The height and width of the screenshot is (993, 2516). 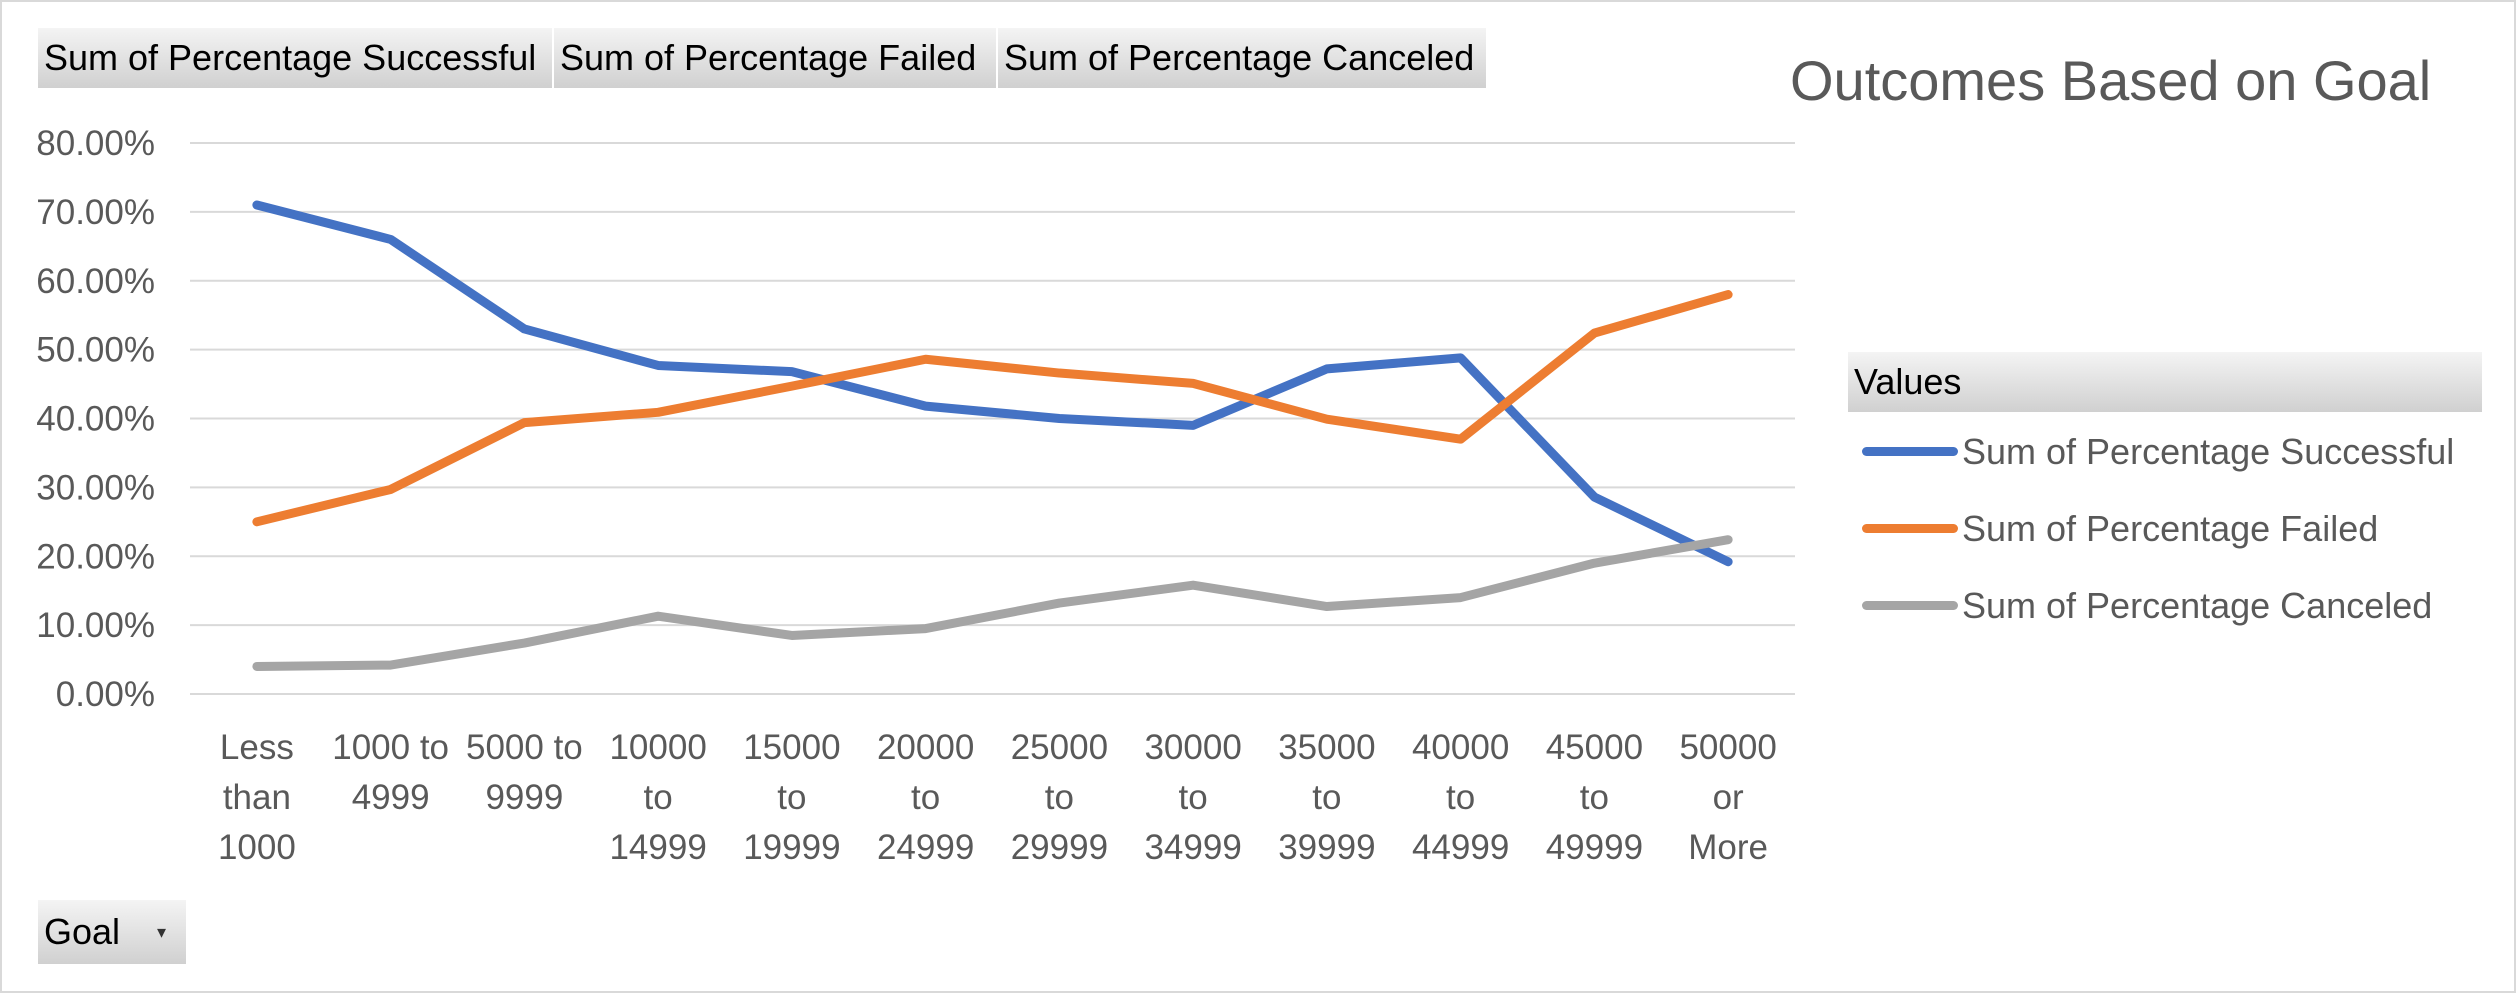 I want to click on y-tick-label: 50.00%, so click(x=95, y=350).